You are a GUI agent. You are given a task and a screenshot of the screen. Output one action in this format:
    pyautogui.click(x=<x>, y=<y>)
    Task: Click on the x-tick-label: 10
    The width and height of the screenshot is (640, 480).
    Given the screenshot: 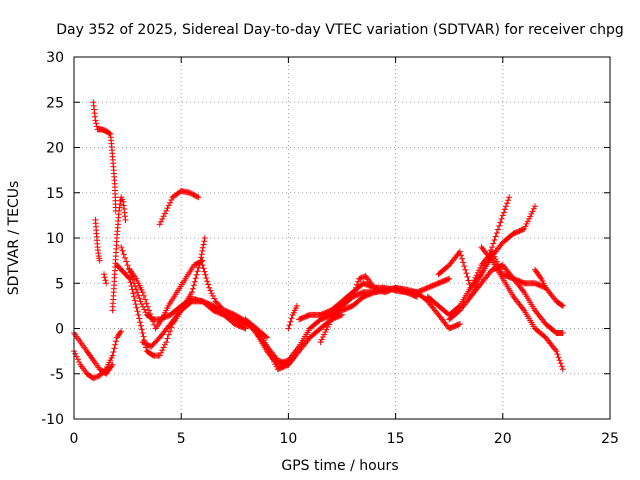 What is the action you would take?
    pyautogui.click(x=288, y=439)
    